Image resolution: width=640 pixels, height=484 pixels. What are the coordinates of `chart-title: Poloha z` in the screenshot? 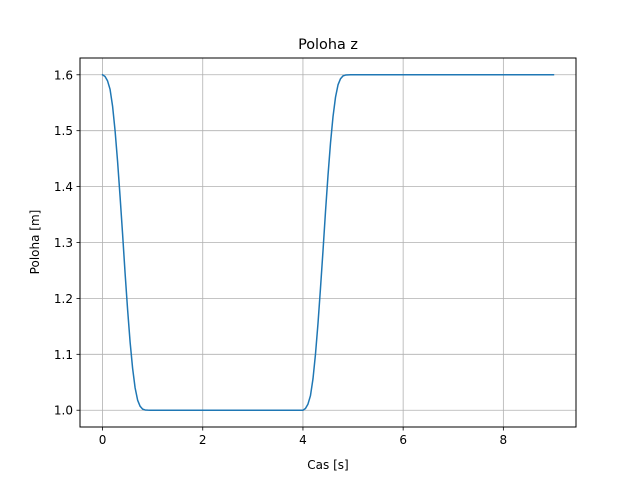 It's located at (328, 45).